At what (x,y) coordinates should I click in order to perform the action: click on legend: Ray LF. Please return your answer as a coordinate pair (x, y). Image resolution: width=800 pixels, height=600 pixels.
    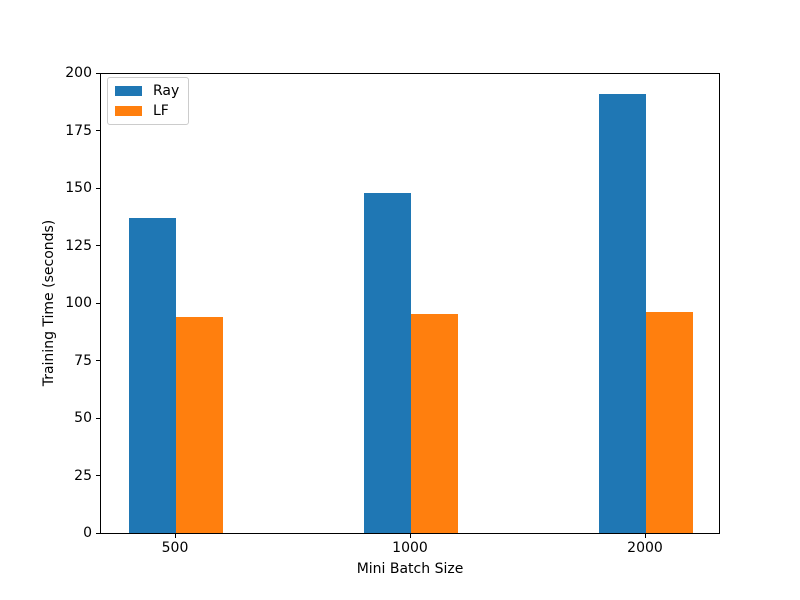
    Looking at the image, I should click on (148, 101).